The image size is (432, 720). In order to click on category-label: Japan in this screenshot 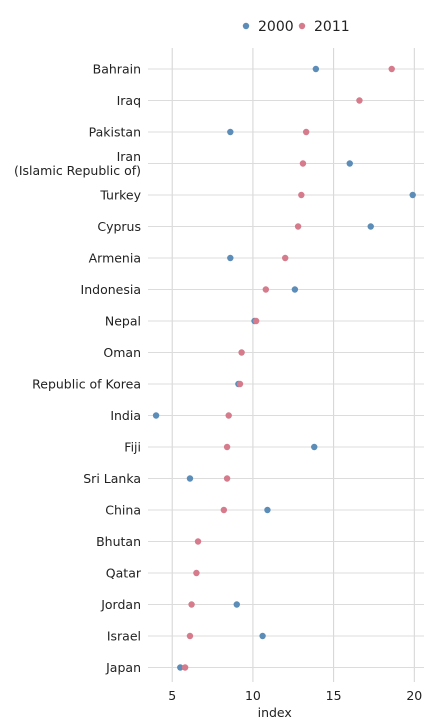, I will do `click(123, 667)`.